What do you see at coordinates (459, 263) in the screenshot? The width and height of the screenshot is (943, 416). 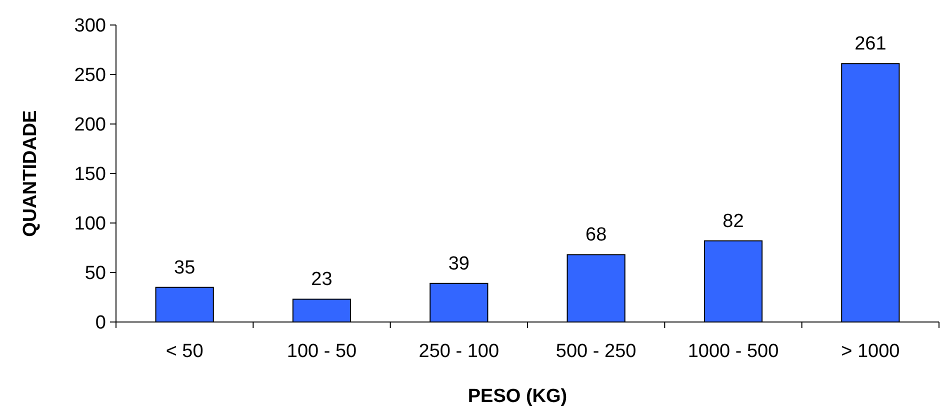 I see `data-label: 39` at bounding box center [459, 263].